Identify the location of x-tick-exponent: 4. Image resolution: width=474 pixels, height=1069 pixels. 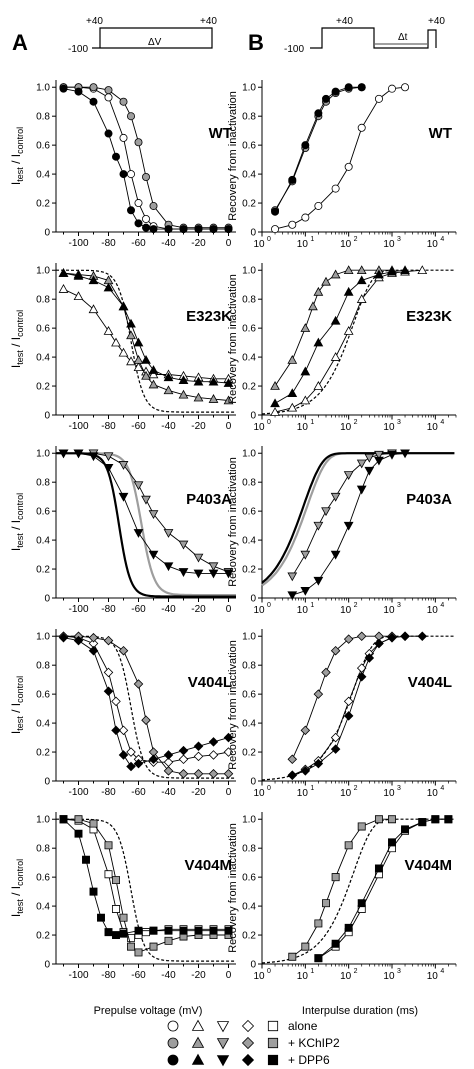
(442, 971).